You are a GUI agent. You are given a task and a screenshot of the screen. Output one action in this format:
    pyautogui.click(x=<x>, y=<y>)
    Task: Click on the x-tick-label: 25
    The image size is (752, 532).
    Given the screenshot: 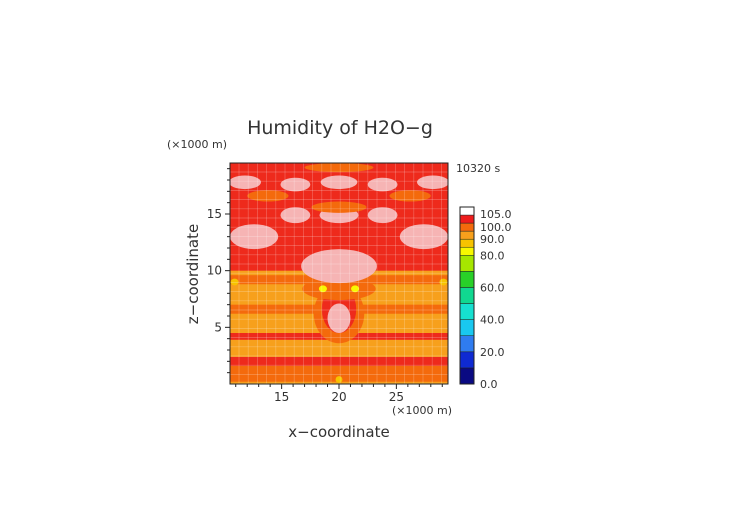 What is the action you would take?
    pyautogui.click(x=396, y=397)
    